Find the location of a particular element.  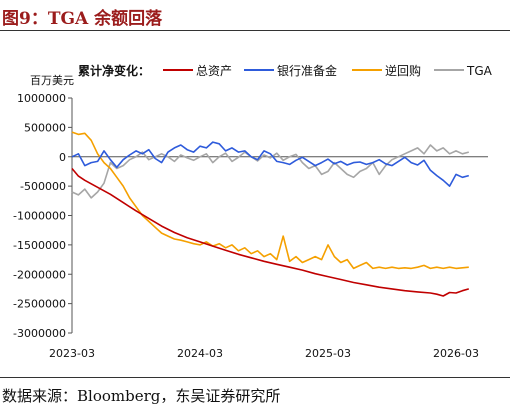

y-tick-label: 0 is located at coordinates (62, 157).